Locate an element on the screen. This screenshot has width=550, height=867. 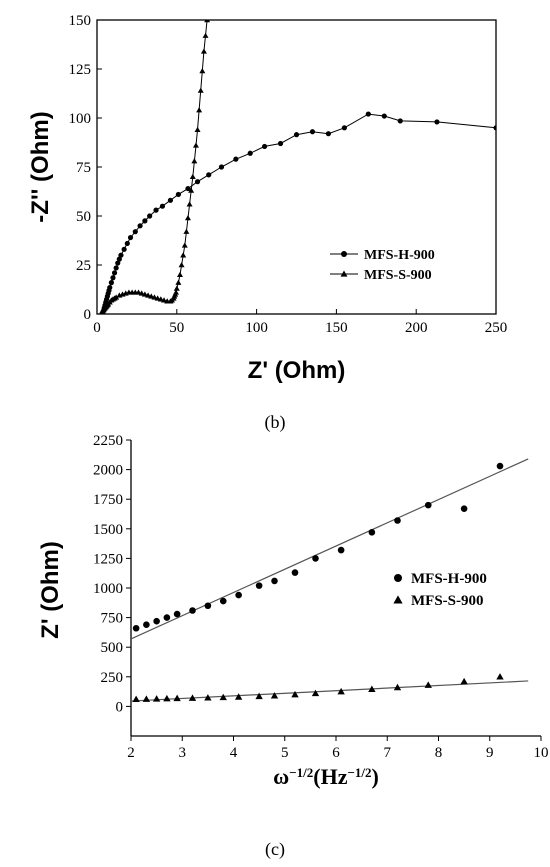
x-tick-label: 200 is located at coordinates (416, 328).